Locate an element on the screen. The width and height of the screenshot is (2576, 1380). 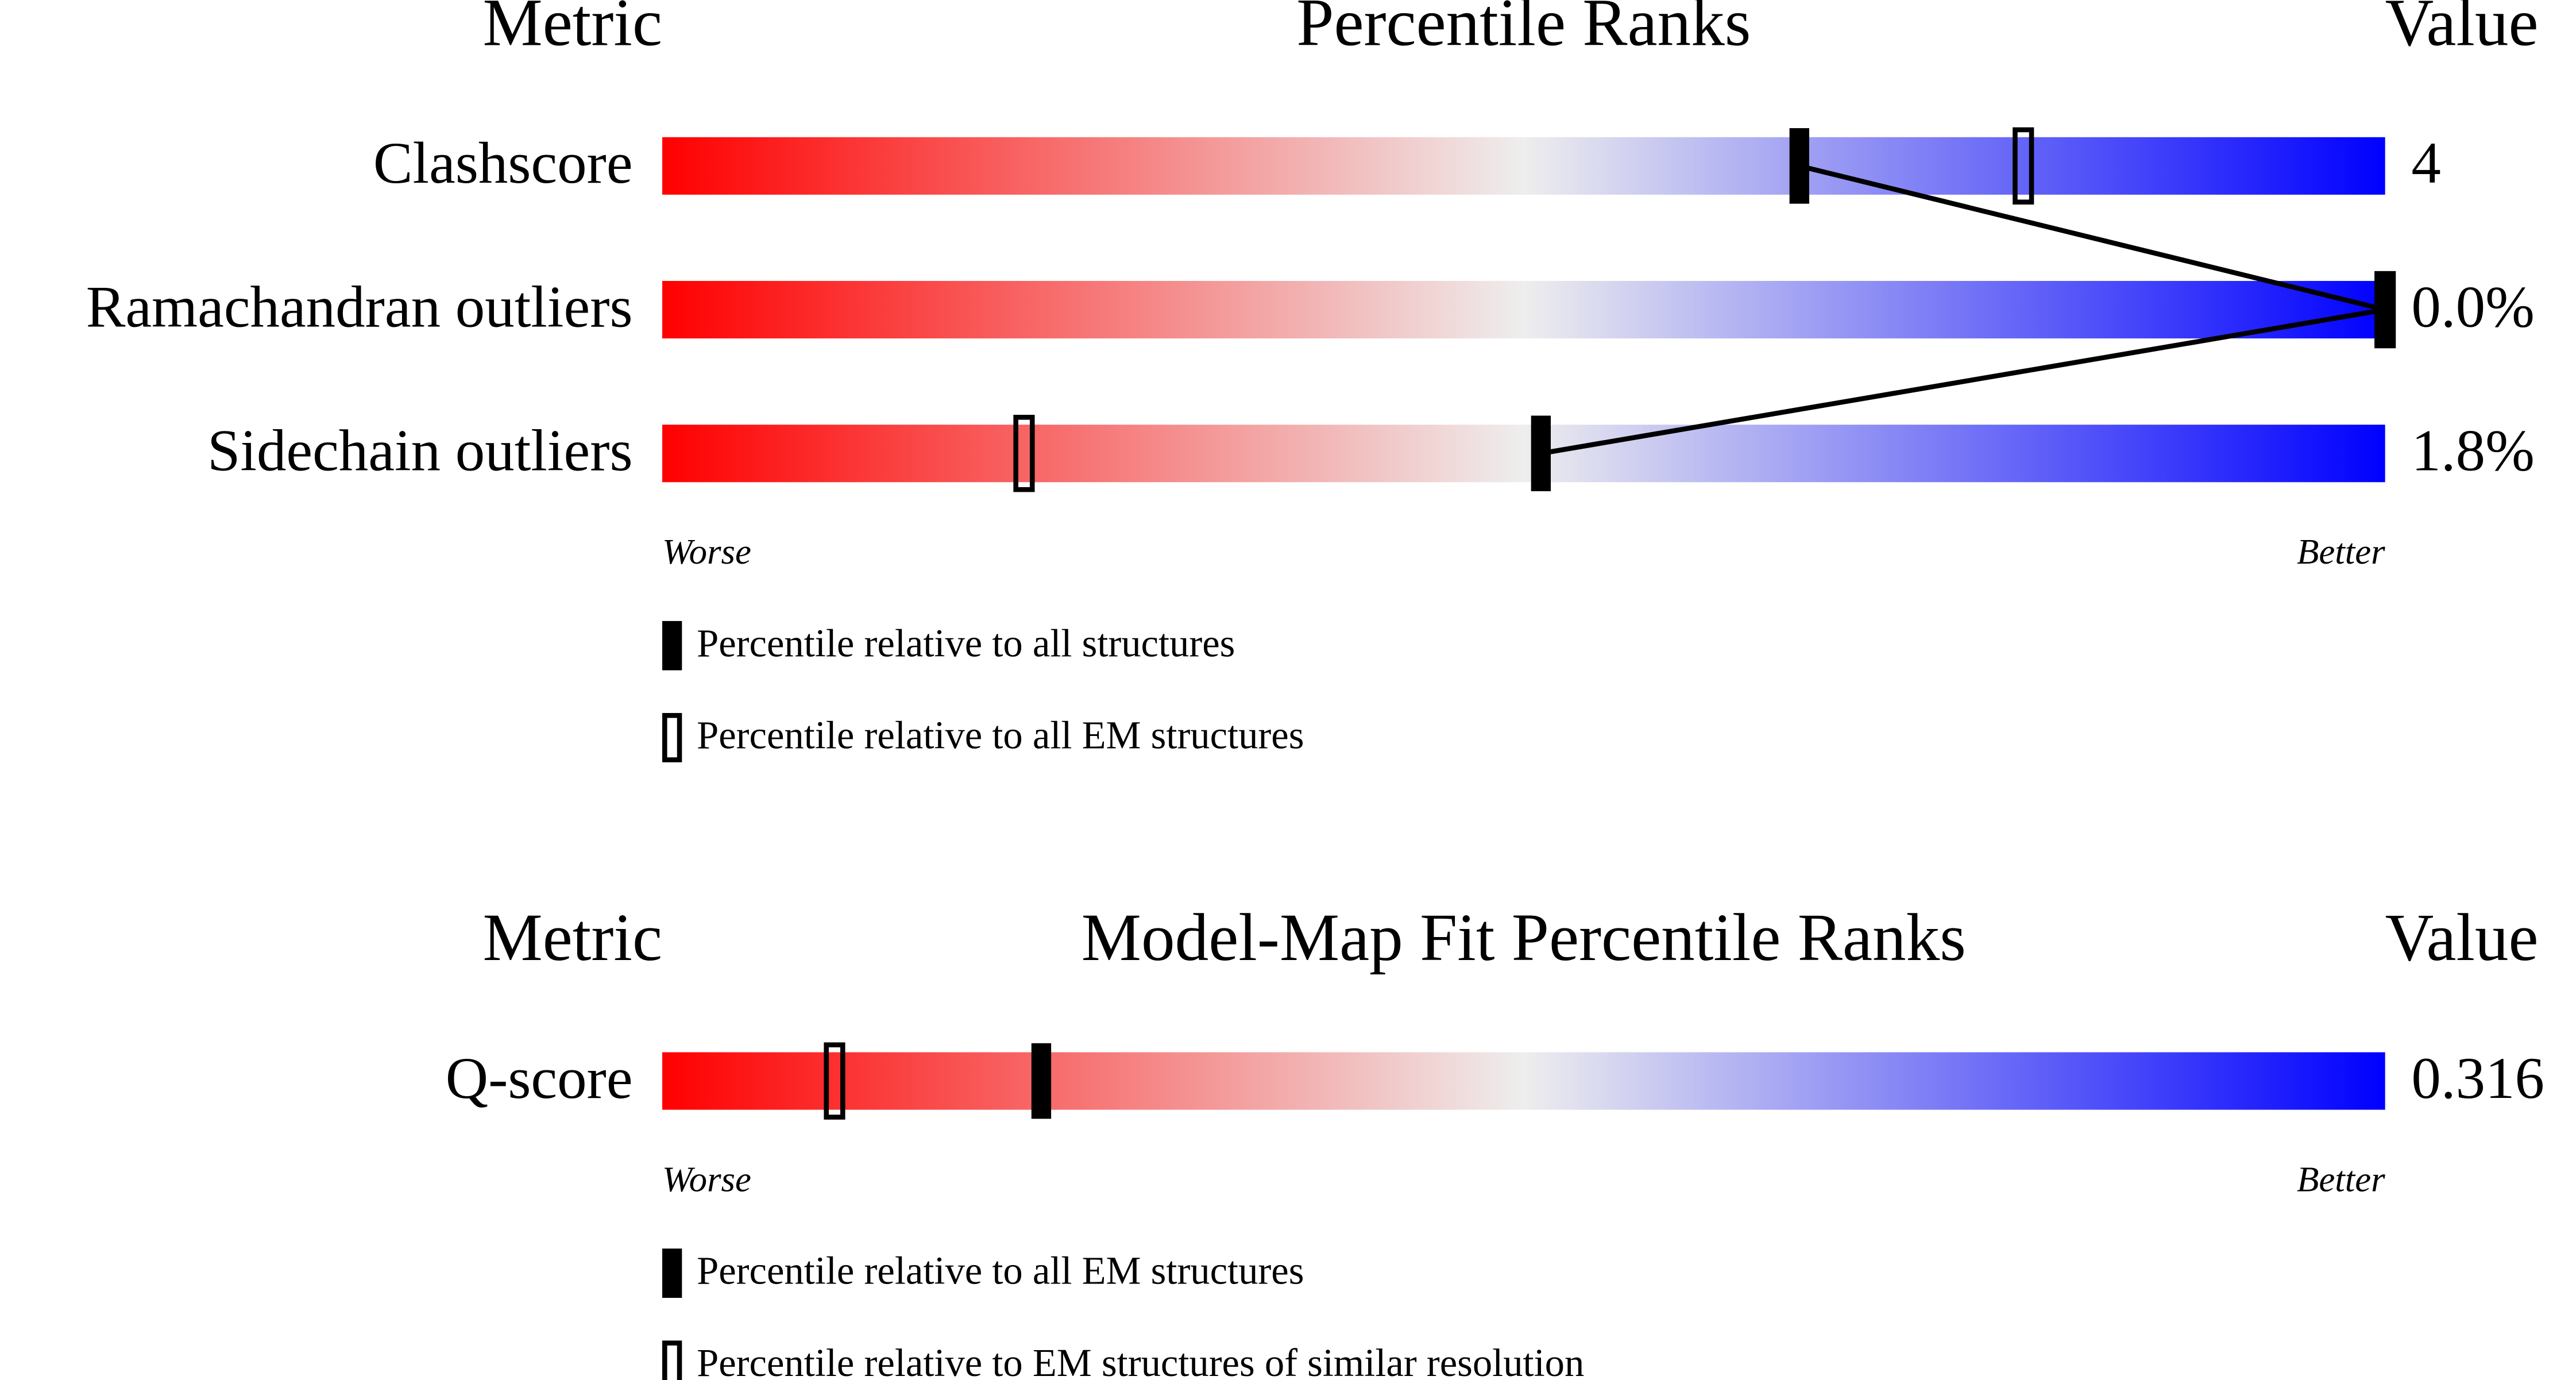
chart-title: Percentile Ranks is located at coordinates (1523, 30).